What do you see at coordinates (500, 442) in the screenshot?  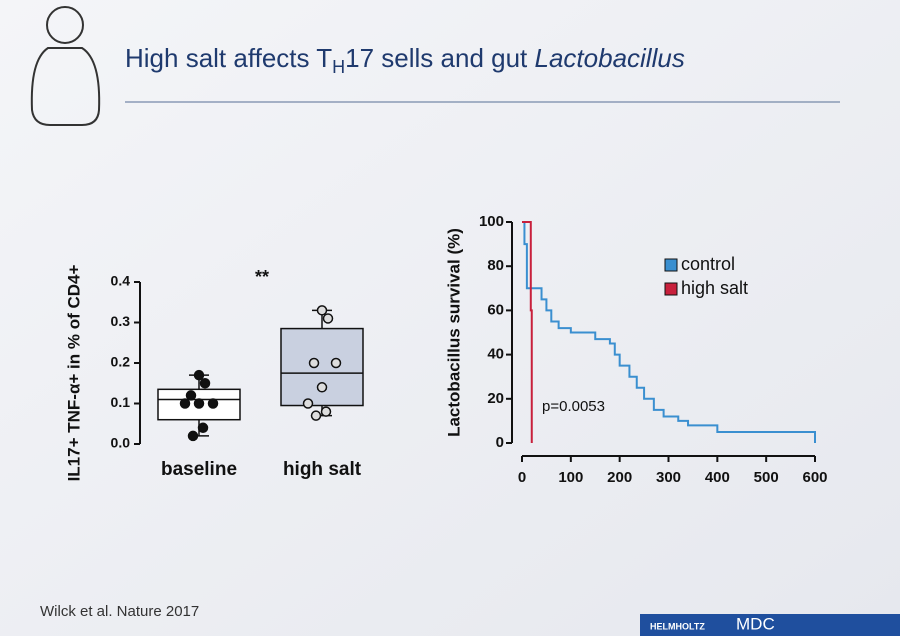 I see `y-tick-label: 0` at bounding box center [500, 442].